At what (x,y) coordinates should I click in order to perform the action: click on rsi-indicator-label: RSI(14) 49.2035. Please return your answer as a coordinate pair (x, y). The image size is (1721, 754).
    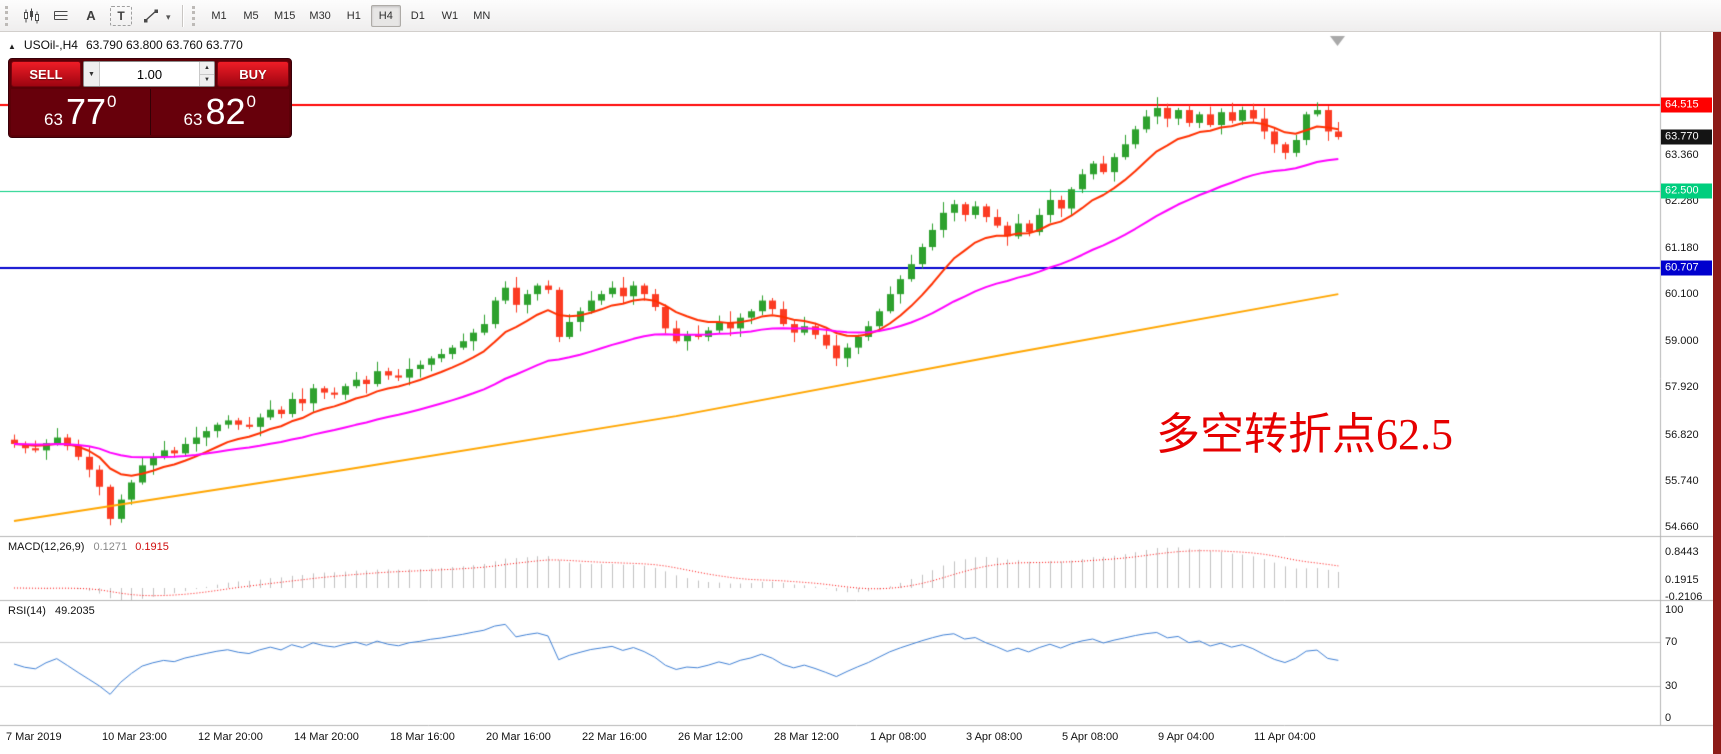
    Looking at the image, I should click on (51, 611).